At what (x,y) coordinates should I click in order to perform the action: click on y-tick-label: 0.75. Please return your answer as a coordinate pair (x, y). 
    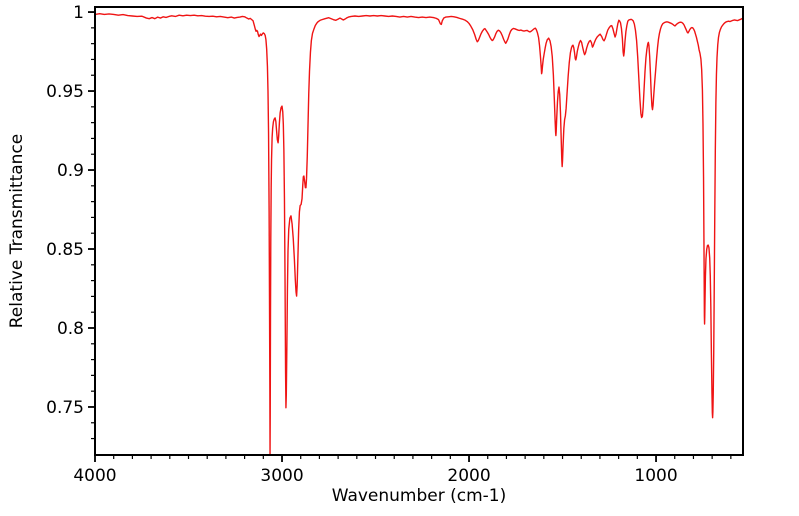
    Looking at the image, I should click on (65, 408).